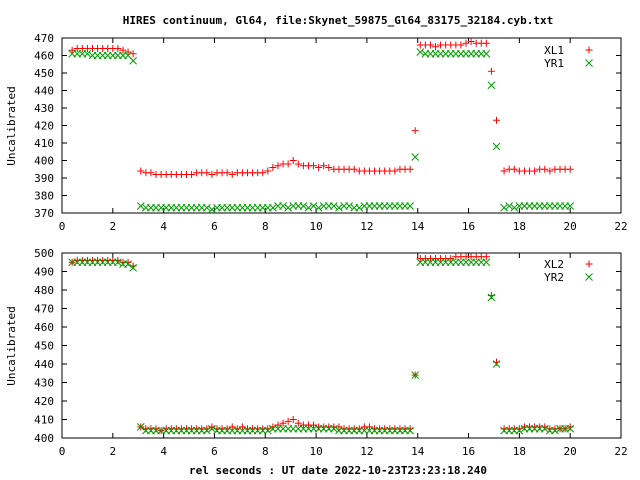  I want to click on y-axis-label-top: Uncalibrated, so click(11, 125).